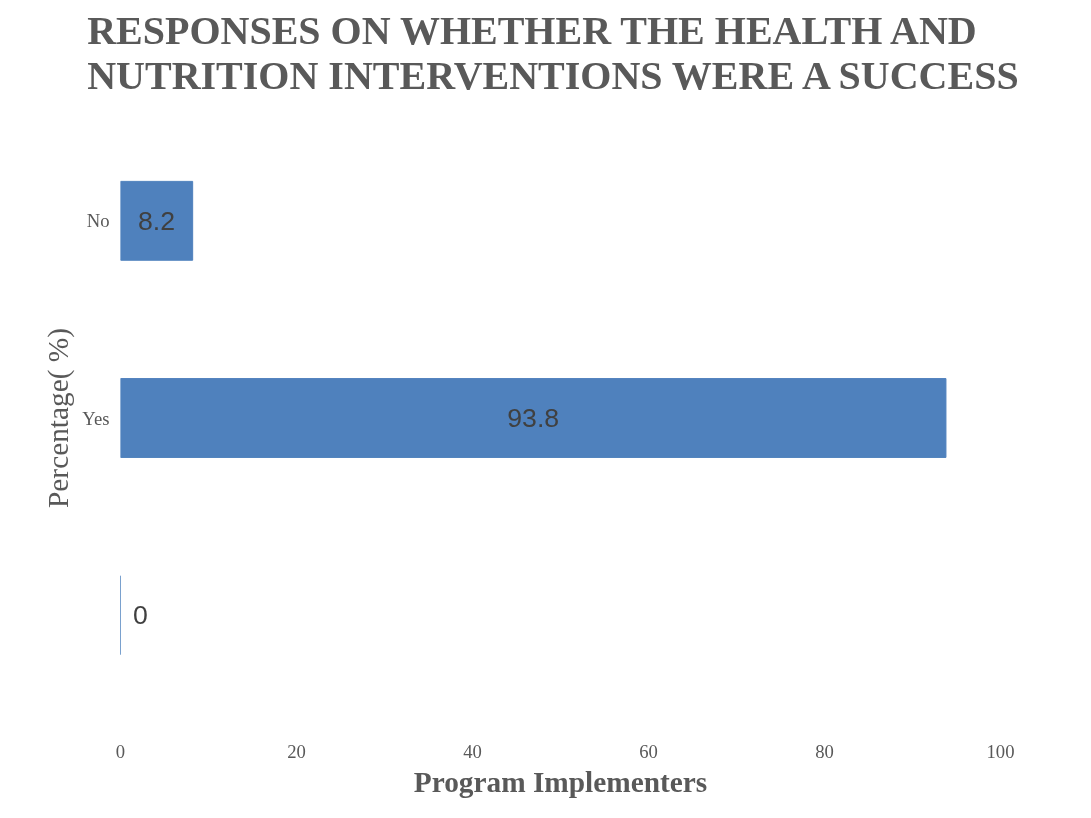  Describe the element at coordinates (140, 615) in the screenshot. I see `data-label: 0` at that location.